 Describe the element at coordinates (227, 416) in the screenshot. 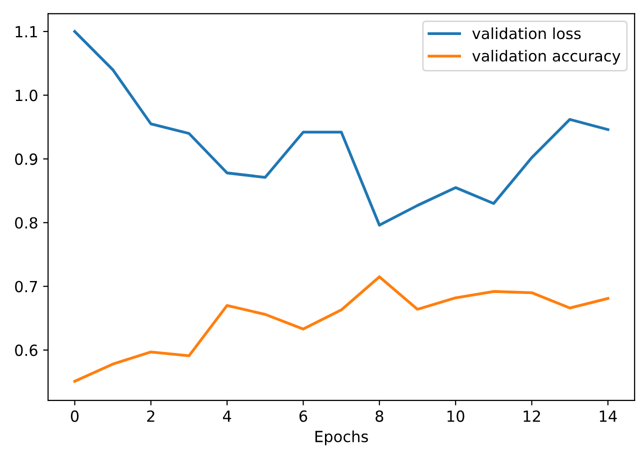

I see `x-tick-label: 4` at that location.